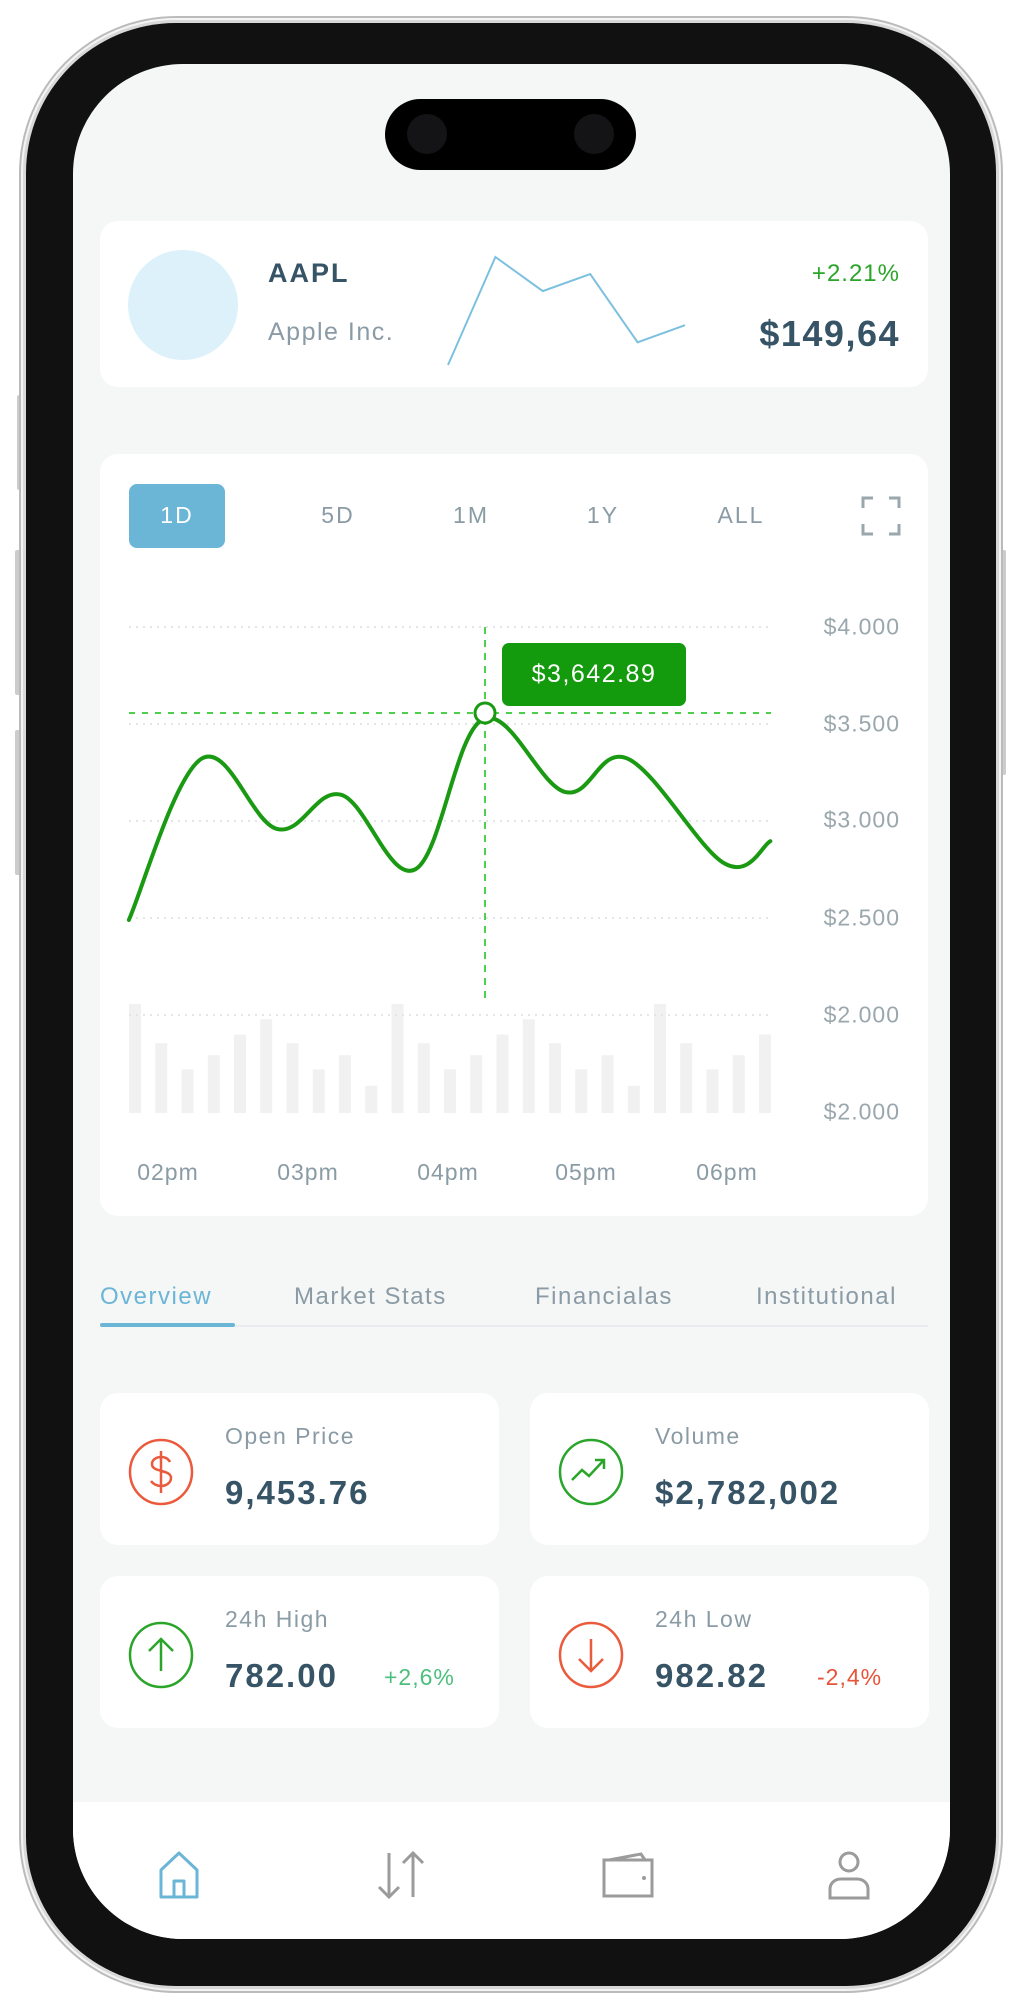  I want to click on bottom-nav-bar, so click(511, 1870).